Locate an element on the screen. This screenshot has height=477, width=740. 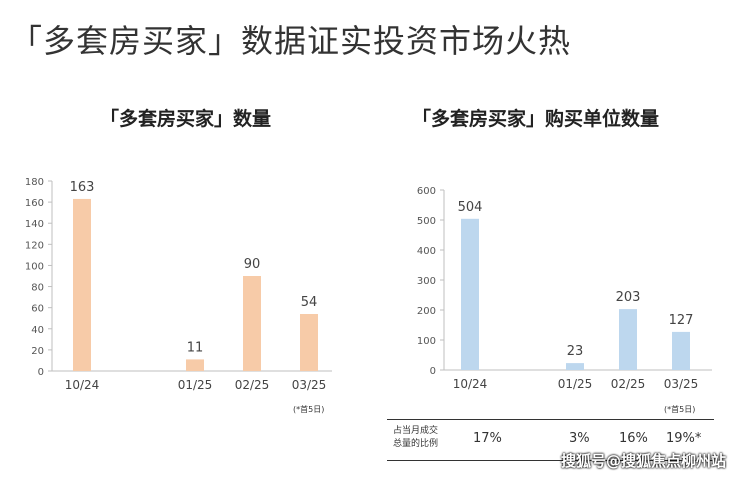
chart-2-note: (*首5日) is located at coordinates (680, 409).